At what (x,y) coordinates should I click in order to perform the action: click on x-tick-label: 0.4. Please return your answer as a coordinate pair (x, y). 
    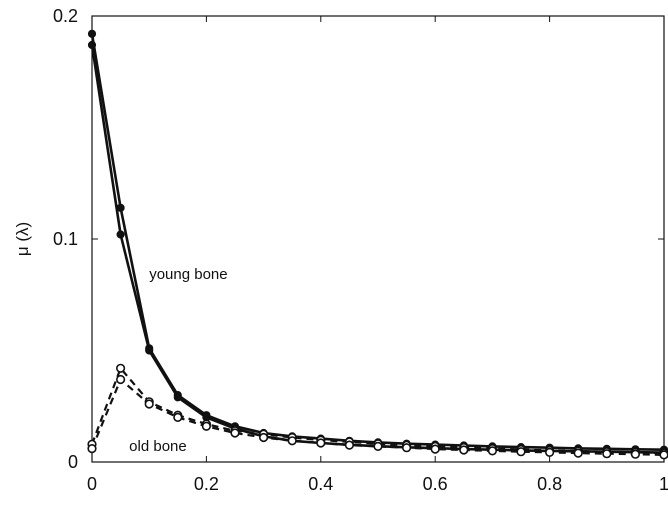
    Looking at the image, I should click on (320, 484).